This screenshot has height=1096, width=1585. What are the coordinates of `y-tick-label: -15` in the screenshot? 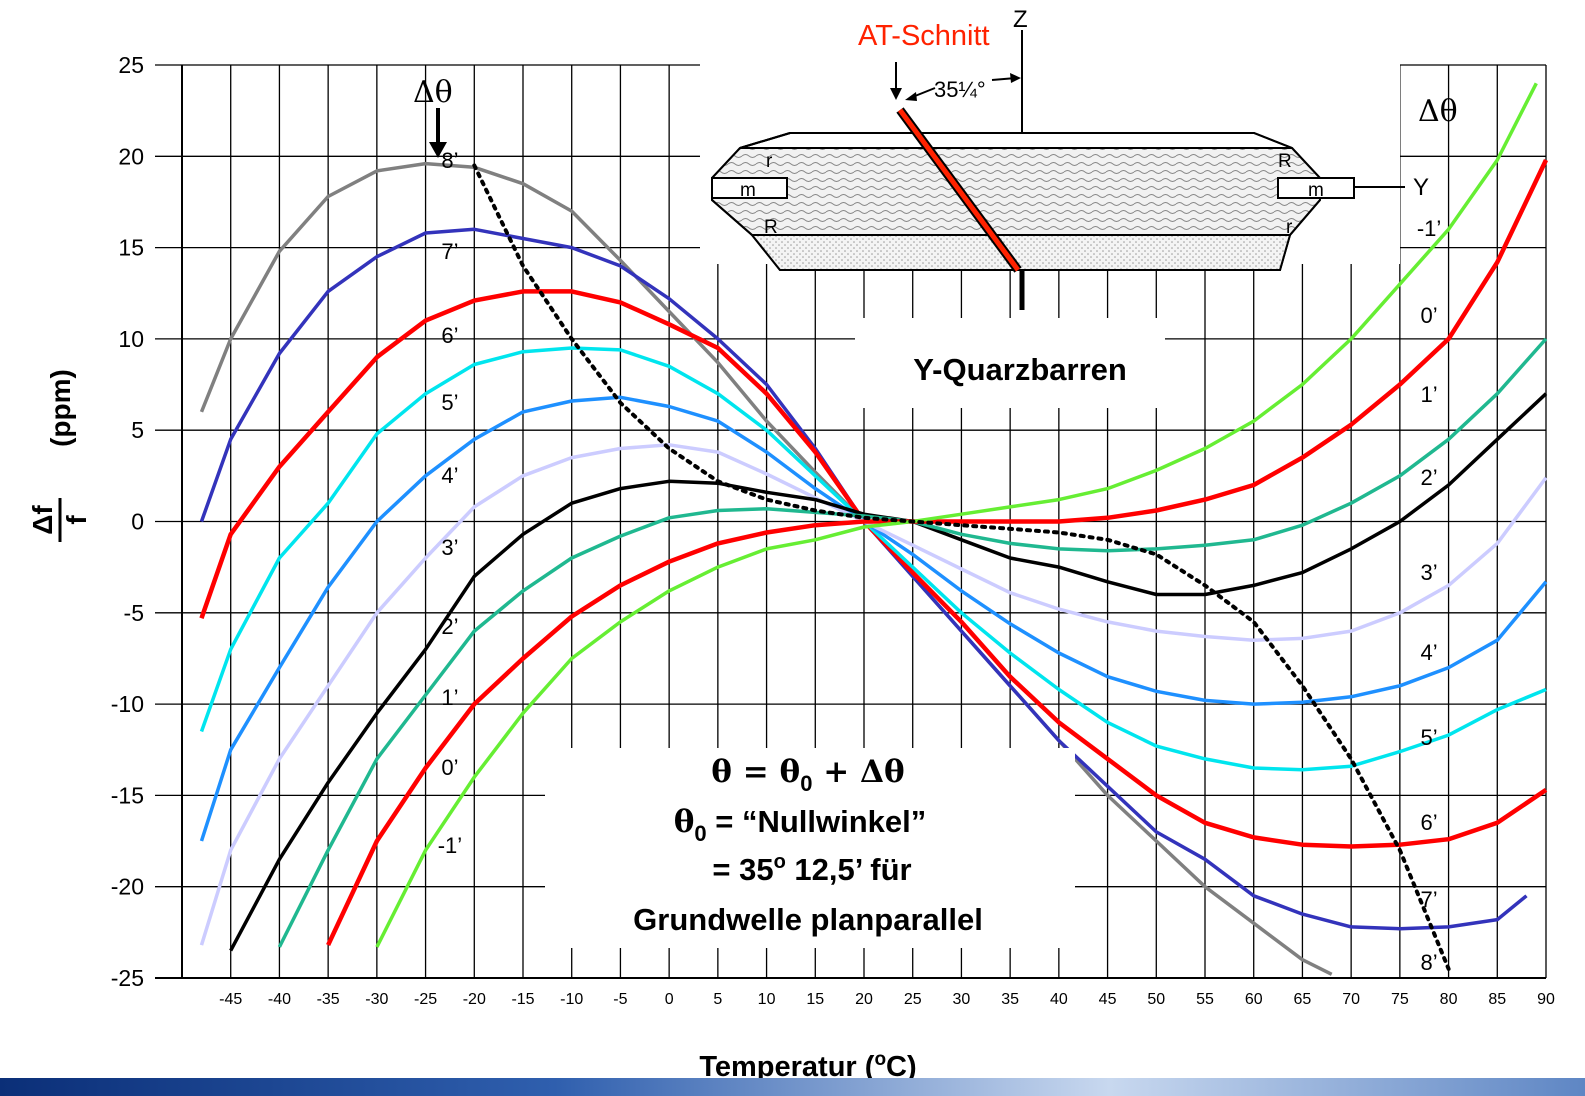 It's located at (127, 795).